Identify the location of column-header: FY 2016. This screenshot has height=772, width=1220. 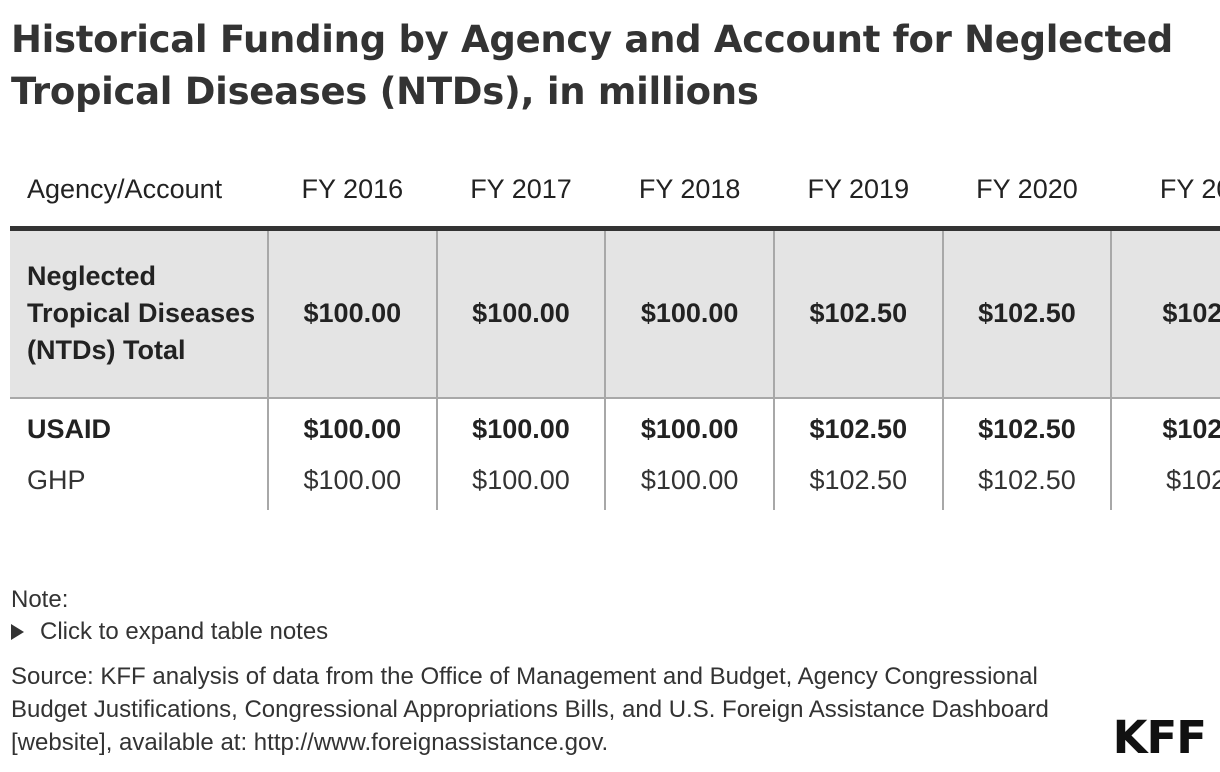
(352, 190).